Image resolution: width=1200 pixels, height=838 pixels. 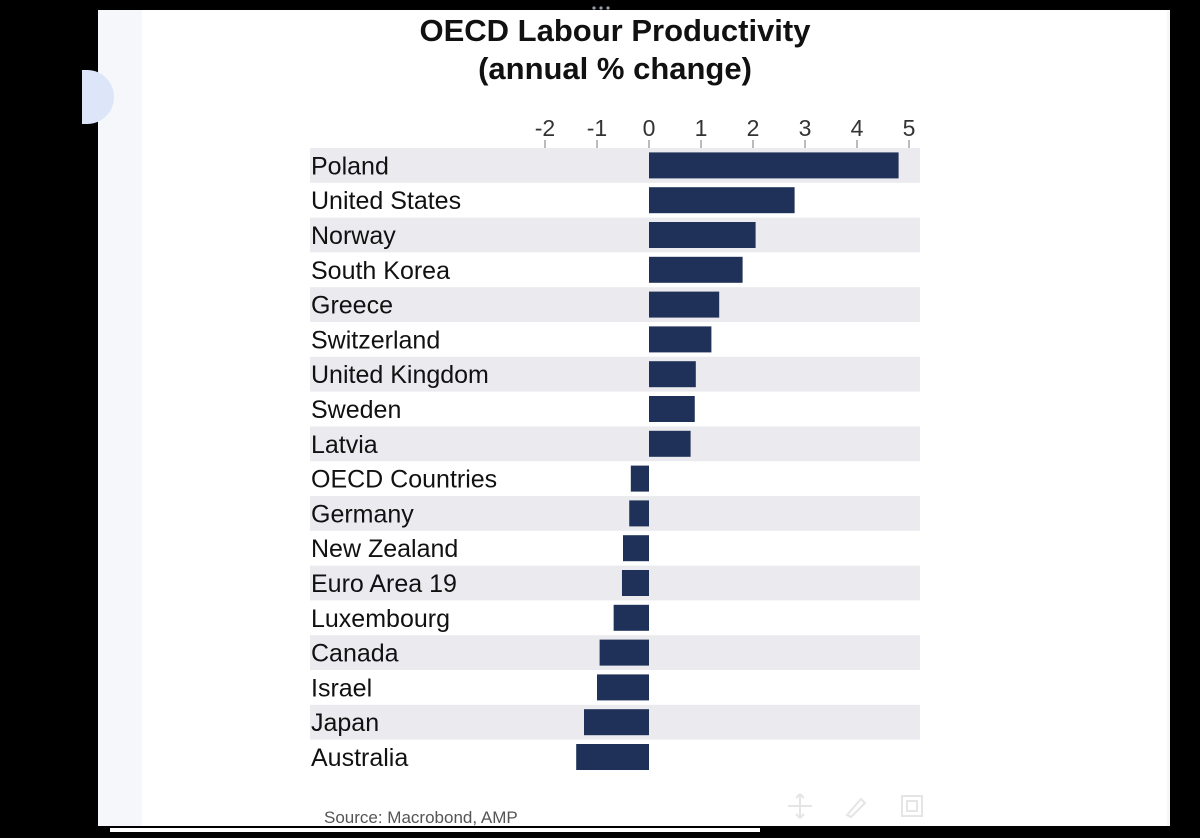 What do you see at coordinates (353, 236) in the screenshot?
I see `category-label: Norway` at bounding box center [353, 236].